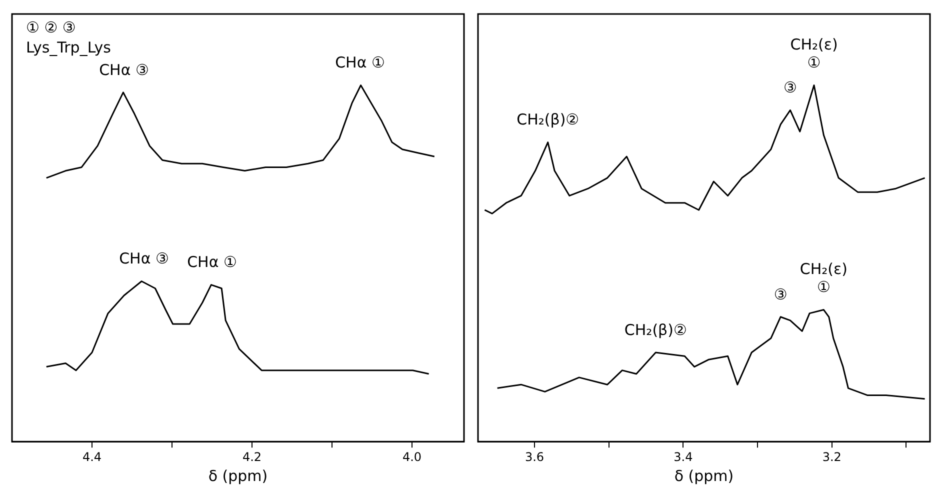 Image resolution: width=945 pixels, height=497 pixels. Describe the element at coordinates (92, 457) in the screenshot. I see `x-tick-label: 4.4` at that location.